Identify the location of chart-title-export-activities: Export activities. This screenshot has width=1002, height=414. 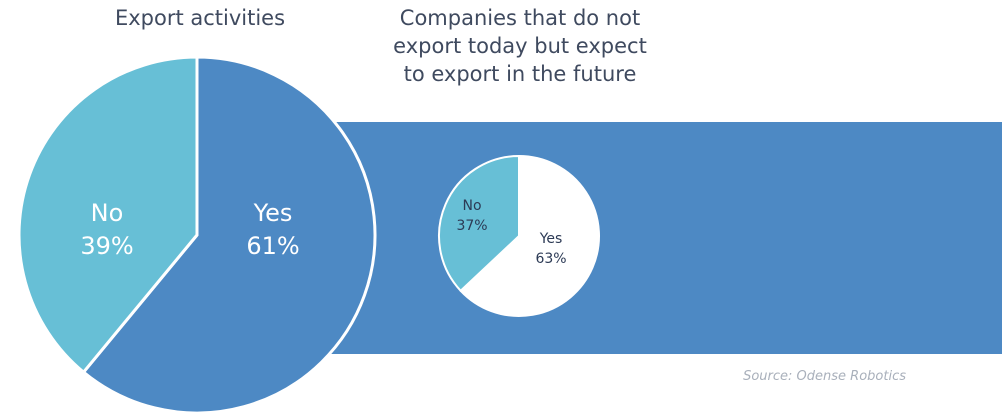
(200, 18).